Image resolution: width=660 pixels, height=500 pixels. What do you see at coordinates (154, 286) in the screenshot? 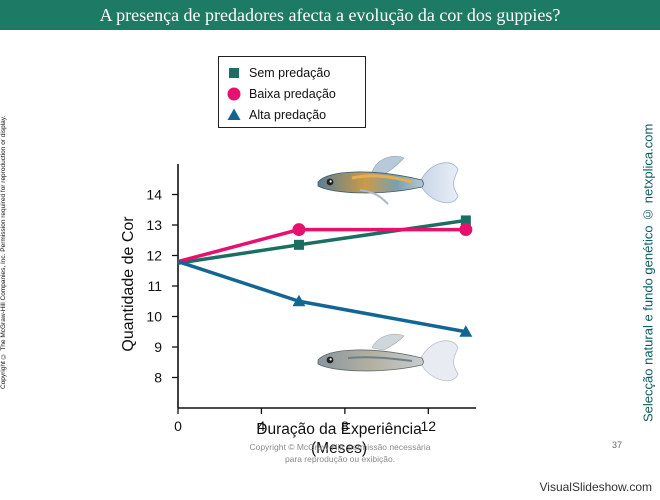
I see `y-tick-label: 11` at bounding box center [154, 286].